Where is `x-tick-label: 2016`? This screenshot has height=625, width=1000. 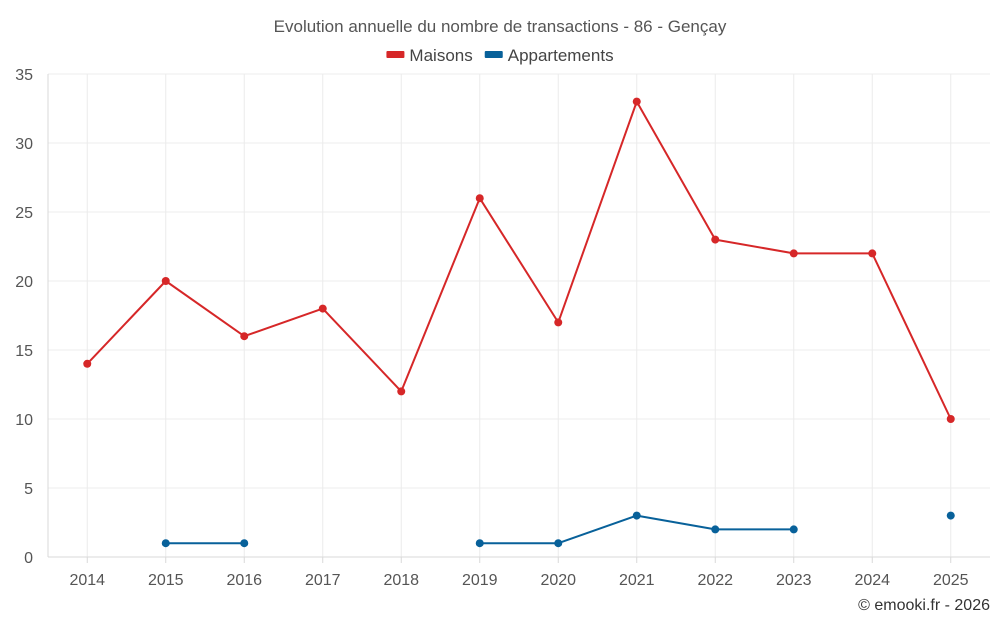
x-tick-label: 2016 is located at coordinates (244, 580).